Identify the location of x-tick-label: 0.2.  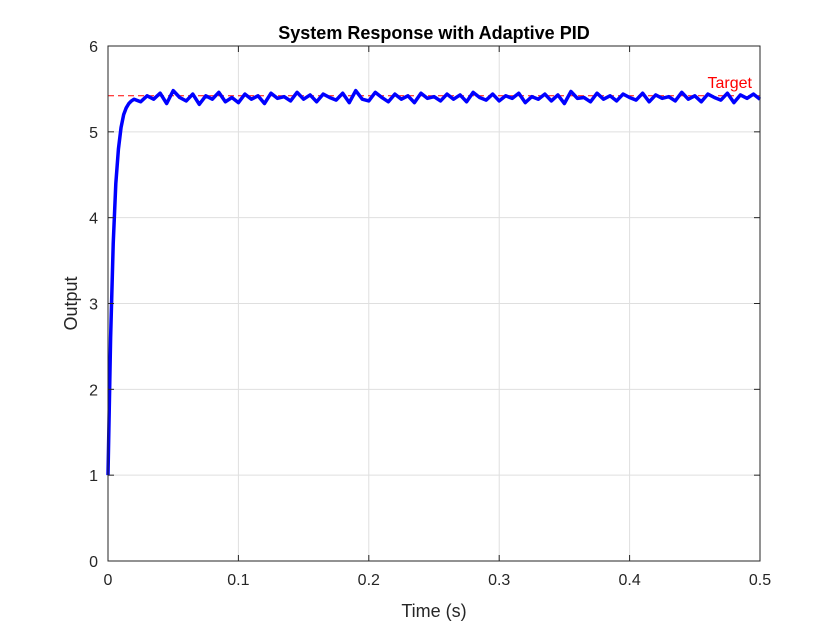
(369, 580).